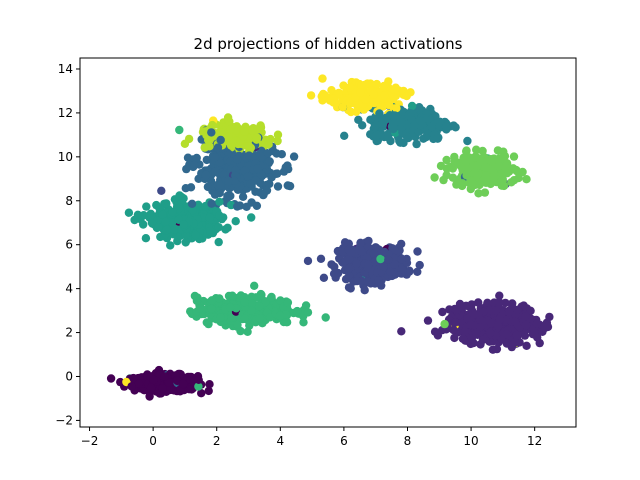 Image resolution: width=640 pixels, height=480 pixels. I want to click on x-tick-label: 12, so click(534, 441).